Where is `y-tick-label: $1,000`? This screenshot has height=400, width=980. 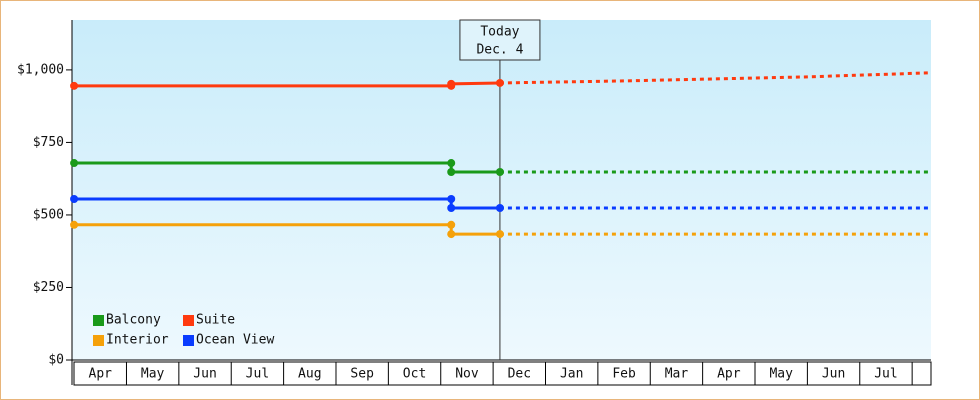
y-tick-label: $1,000 is located at coordinates (40, 69).